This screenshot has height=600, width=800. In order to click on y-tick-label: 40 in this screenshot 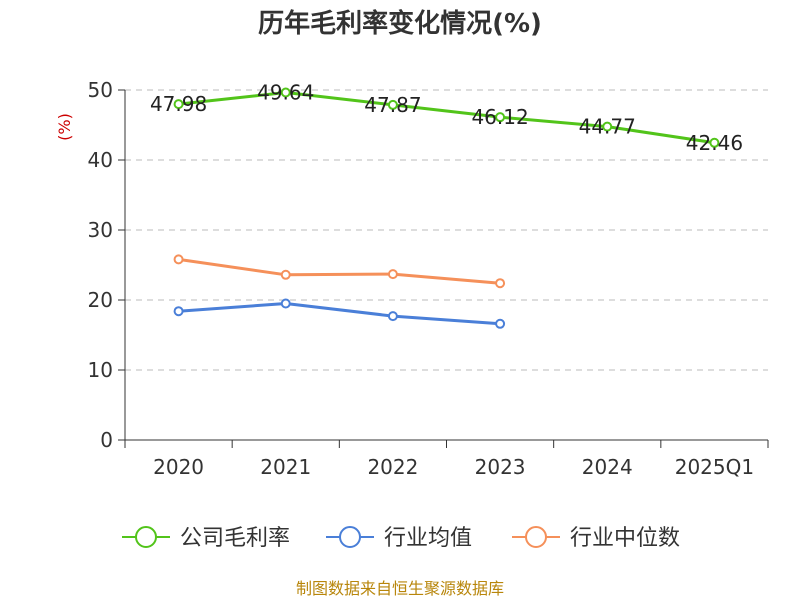, I will do `click(100, 160)`.